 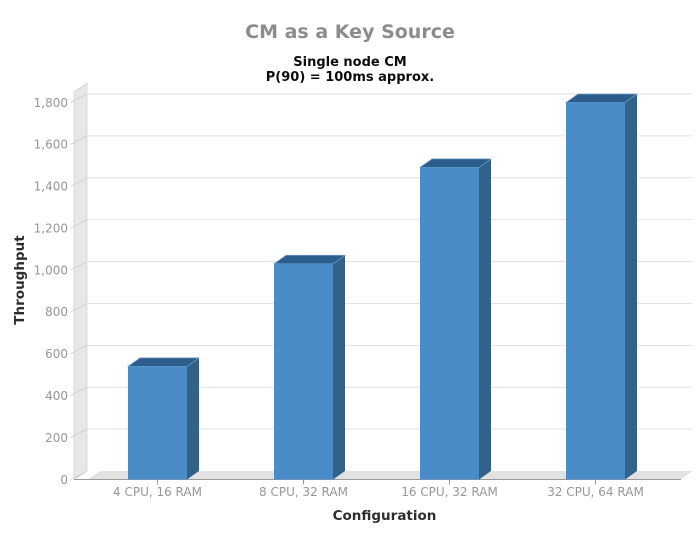 What do you see at coordinates (56, 396) in the screenshot?
I see `y-tick-label-400: 400` at bounding box center [56, 396].